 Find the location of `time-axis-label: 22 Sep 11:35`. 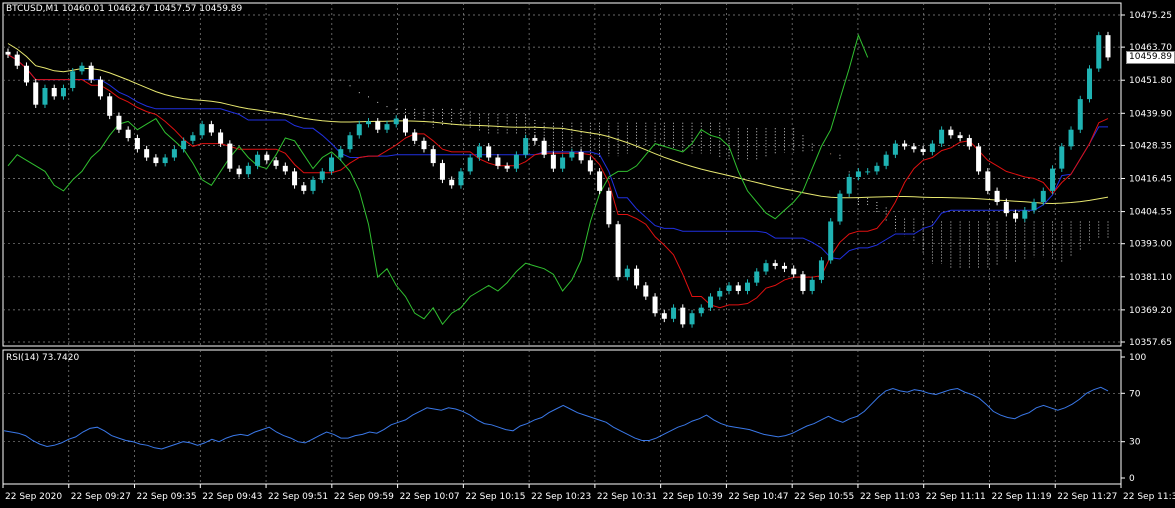

time-axis-label: 22 Sep 11:35 is located at coordinates (1149, 497).